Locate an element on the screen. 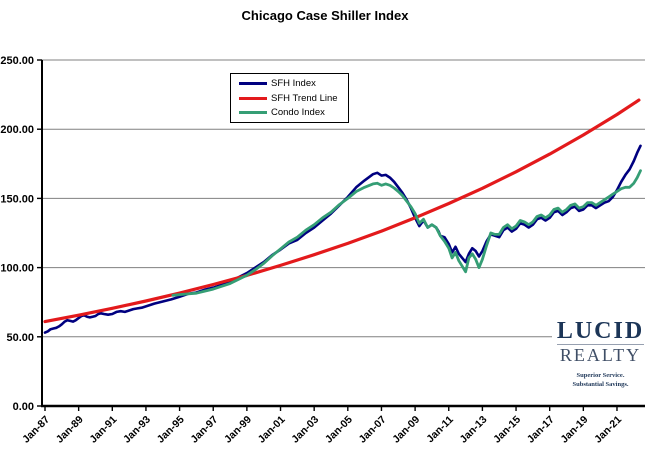 The width and height of the screenshot is (650, 454). legend-item-sfh-index: SFH Index is located at coordinates (293, 83).